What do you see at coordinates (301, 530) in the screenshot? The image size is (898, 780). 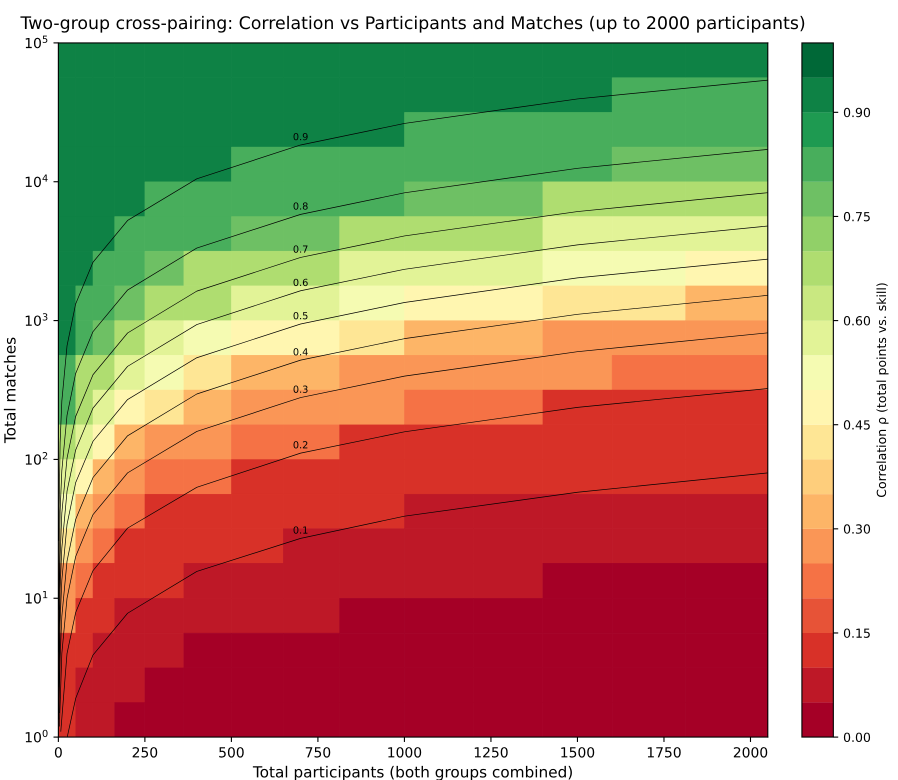 I see `series-label: 0.1` at bounding box center [301, 530].